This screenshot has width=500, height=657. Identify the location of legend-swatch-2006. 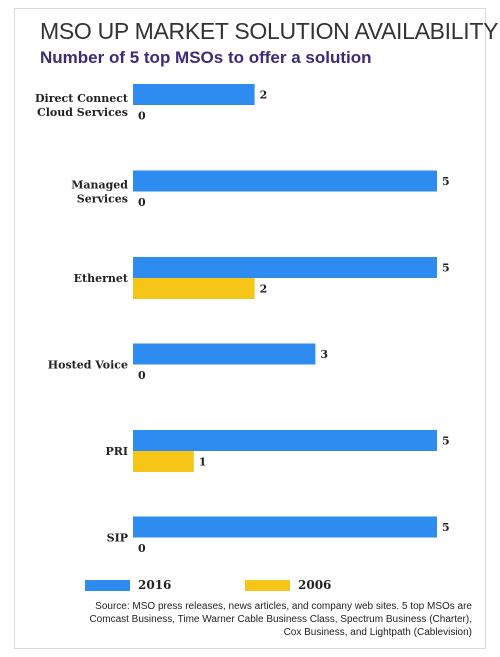
(267, 585).